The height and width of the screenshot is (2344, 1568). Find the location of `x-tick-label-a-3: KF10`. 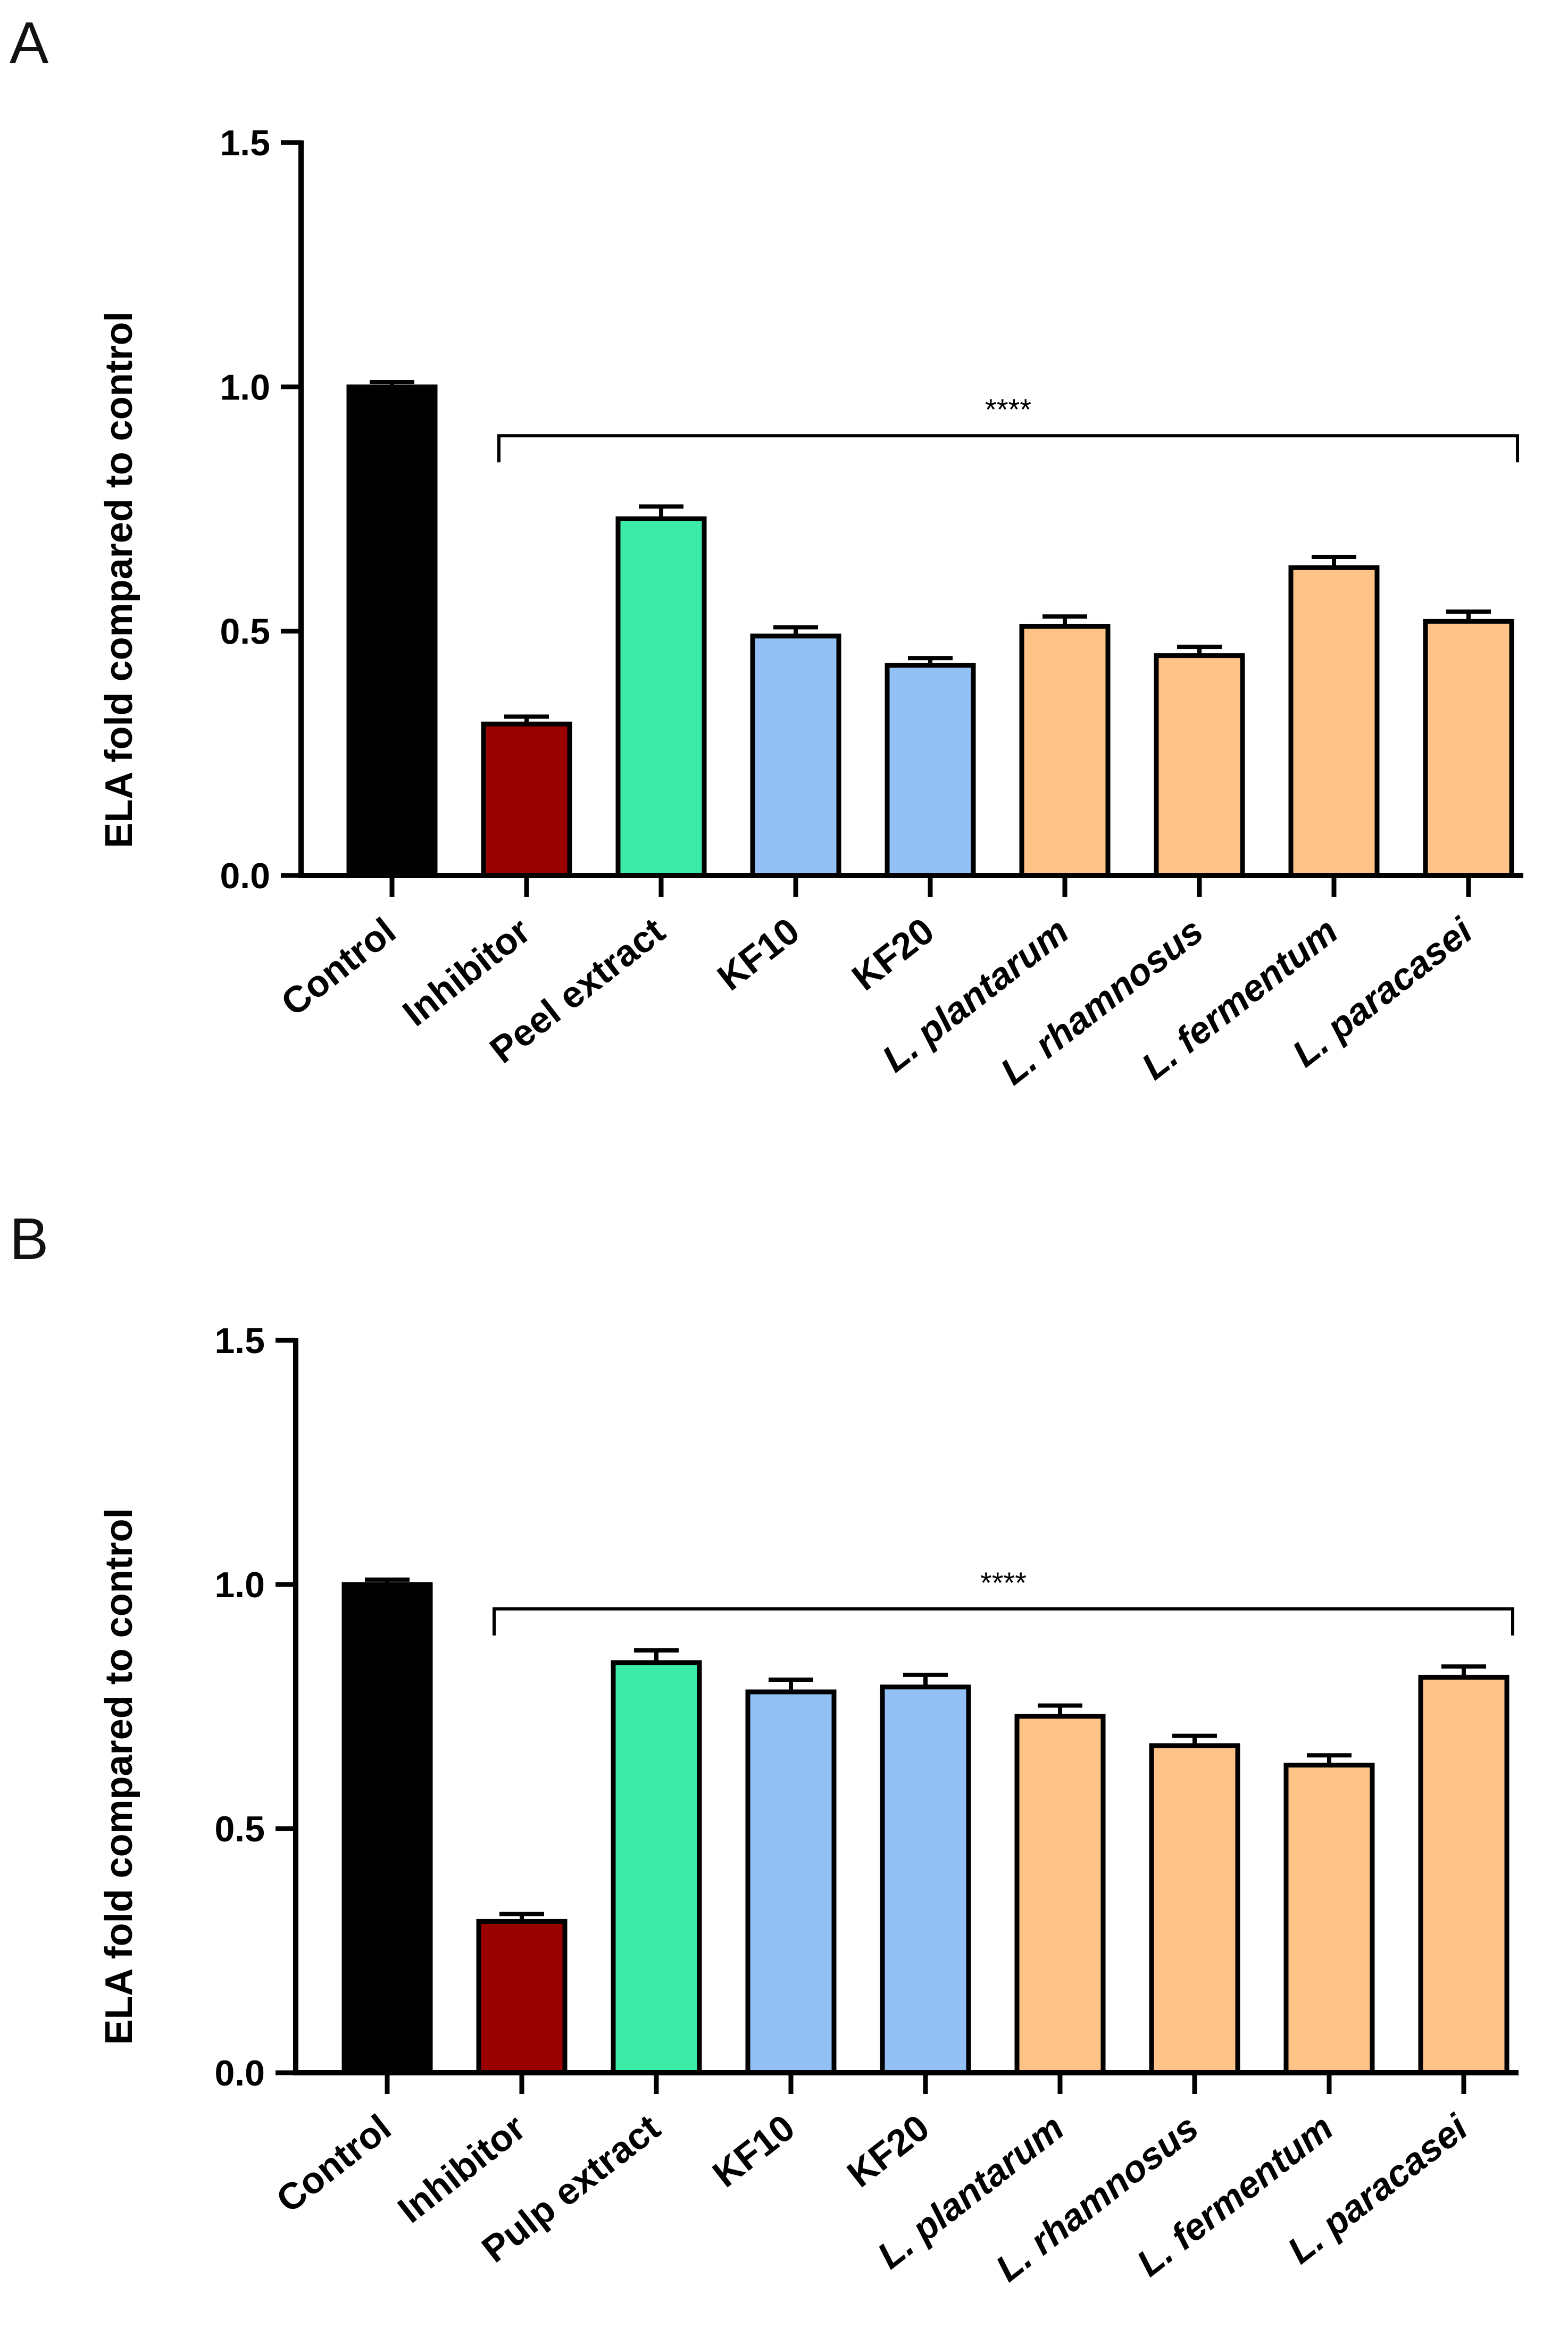

x-tick-label-a-3: KF10 is located at coordinates (758, 954).